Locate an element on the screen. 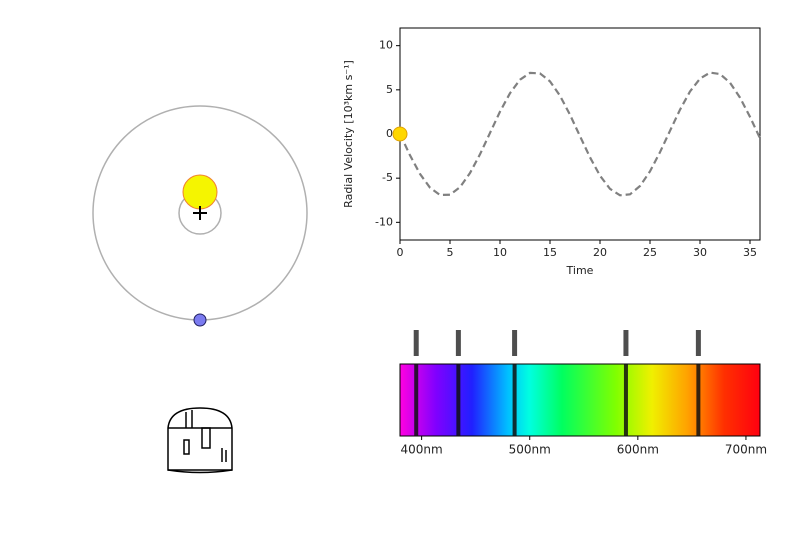 This screenshot has height=533, width=800. planet is located at coordinates (200, 320).